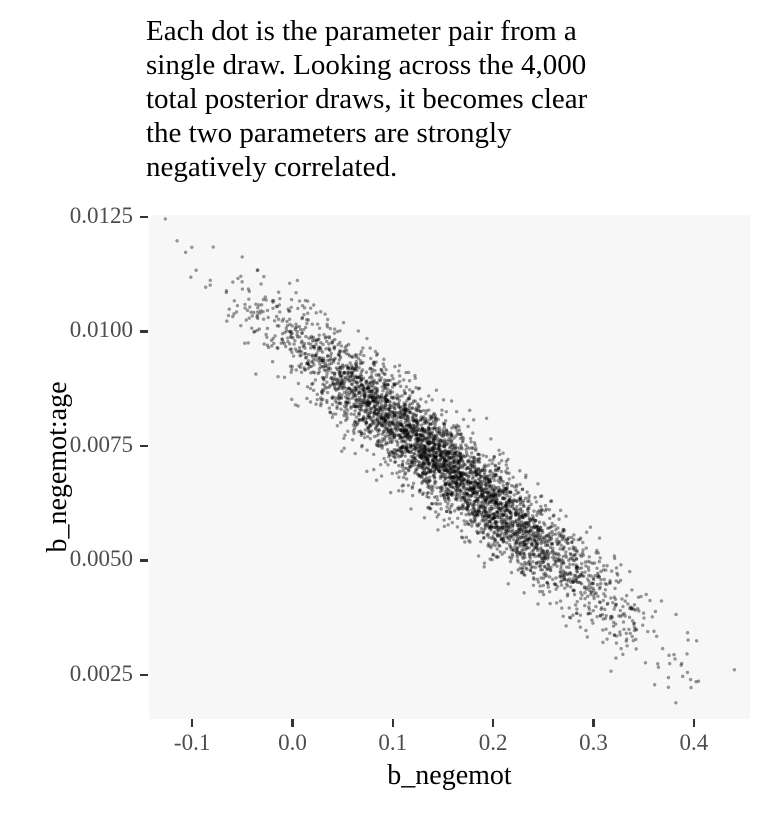 Image resolution: width=768 pixels, height=816 pixels. What do you see at coordinates (593, 742) in the screenshot?
I see `x-tick-label: 0.3` at bounding box center [593, 742].